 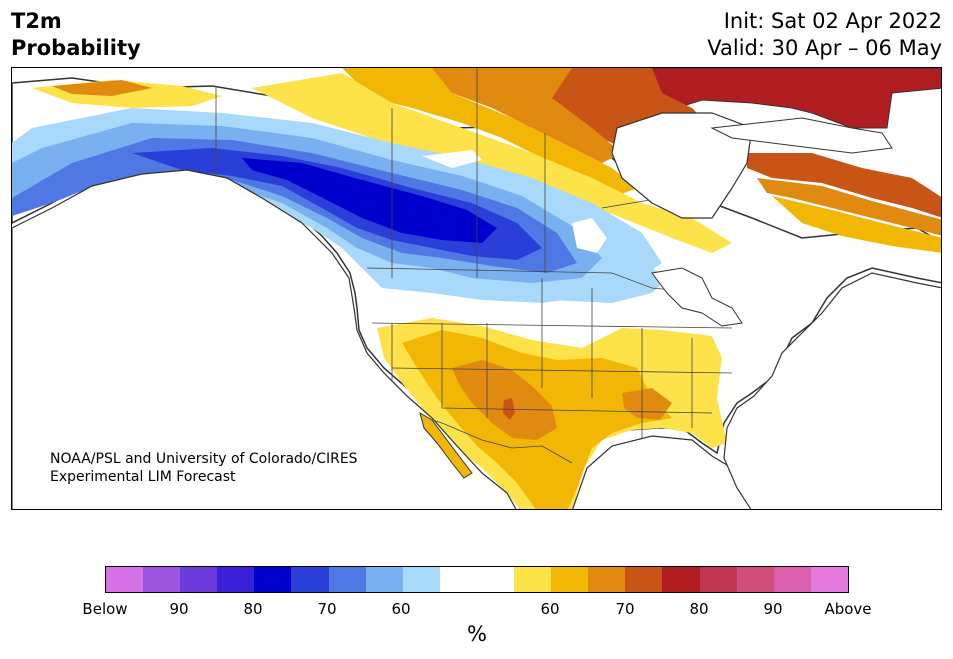 I want to click on title-line-1: T2m, so click(x=36, y=21).